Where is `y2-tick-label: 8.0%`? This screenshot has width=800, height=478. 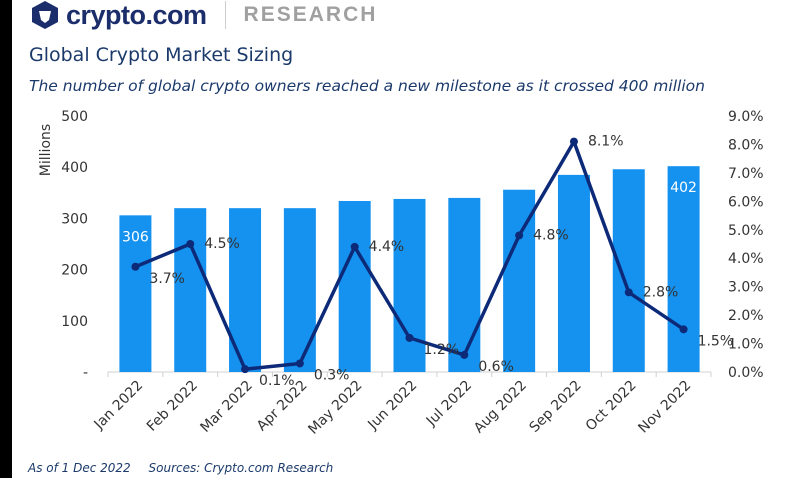 y2-tick-label: 8.0% is located at coordinates (746, 145).